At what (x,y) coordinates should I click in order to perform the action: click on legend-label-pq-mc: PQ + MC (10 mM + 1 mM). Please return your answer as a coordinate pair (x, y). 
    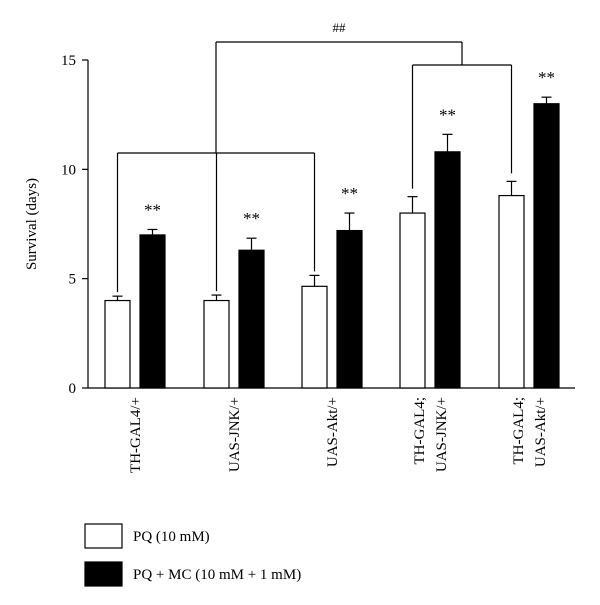
    Looking at the image, I should click on (217, 575).